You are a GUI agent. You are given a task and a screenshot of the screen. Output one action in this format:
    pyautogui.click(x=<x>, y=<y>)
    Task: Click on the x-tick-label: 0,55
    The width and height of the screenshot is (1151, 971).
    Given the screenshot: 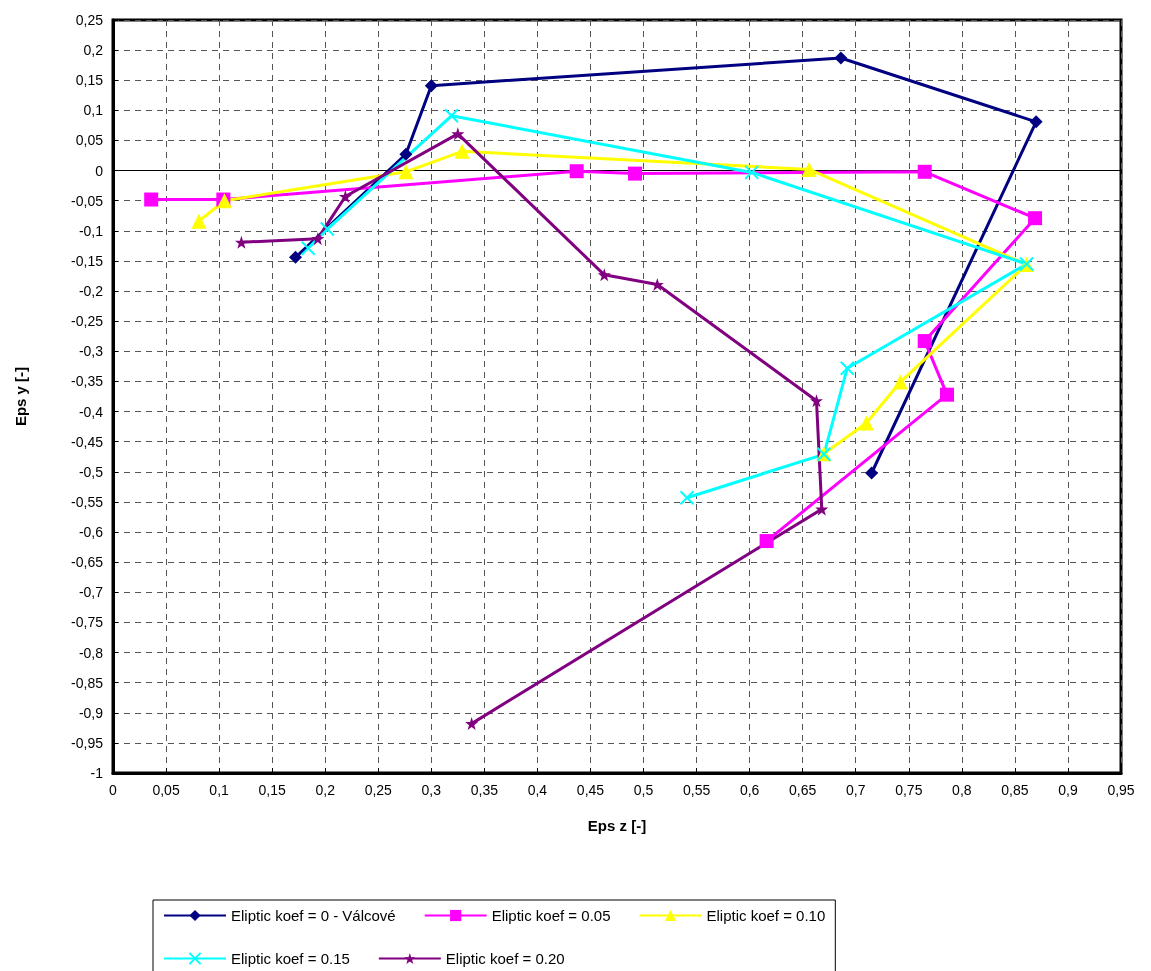 What is the action you would take?
    pyautogui.click(x=696, y=790)
    